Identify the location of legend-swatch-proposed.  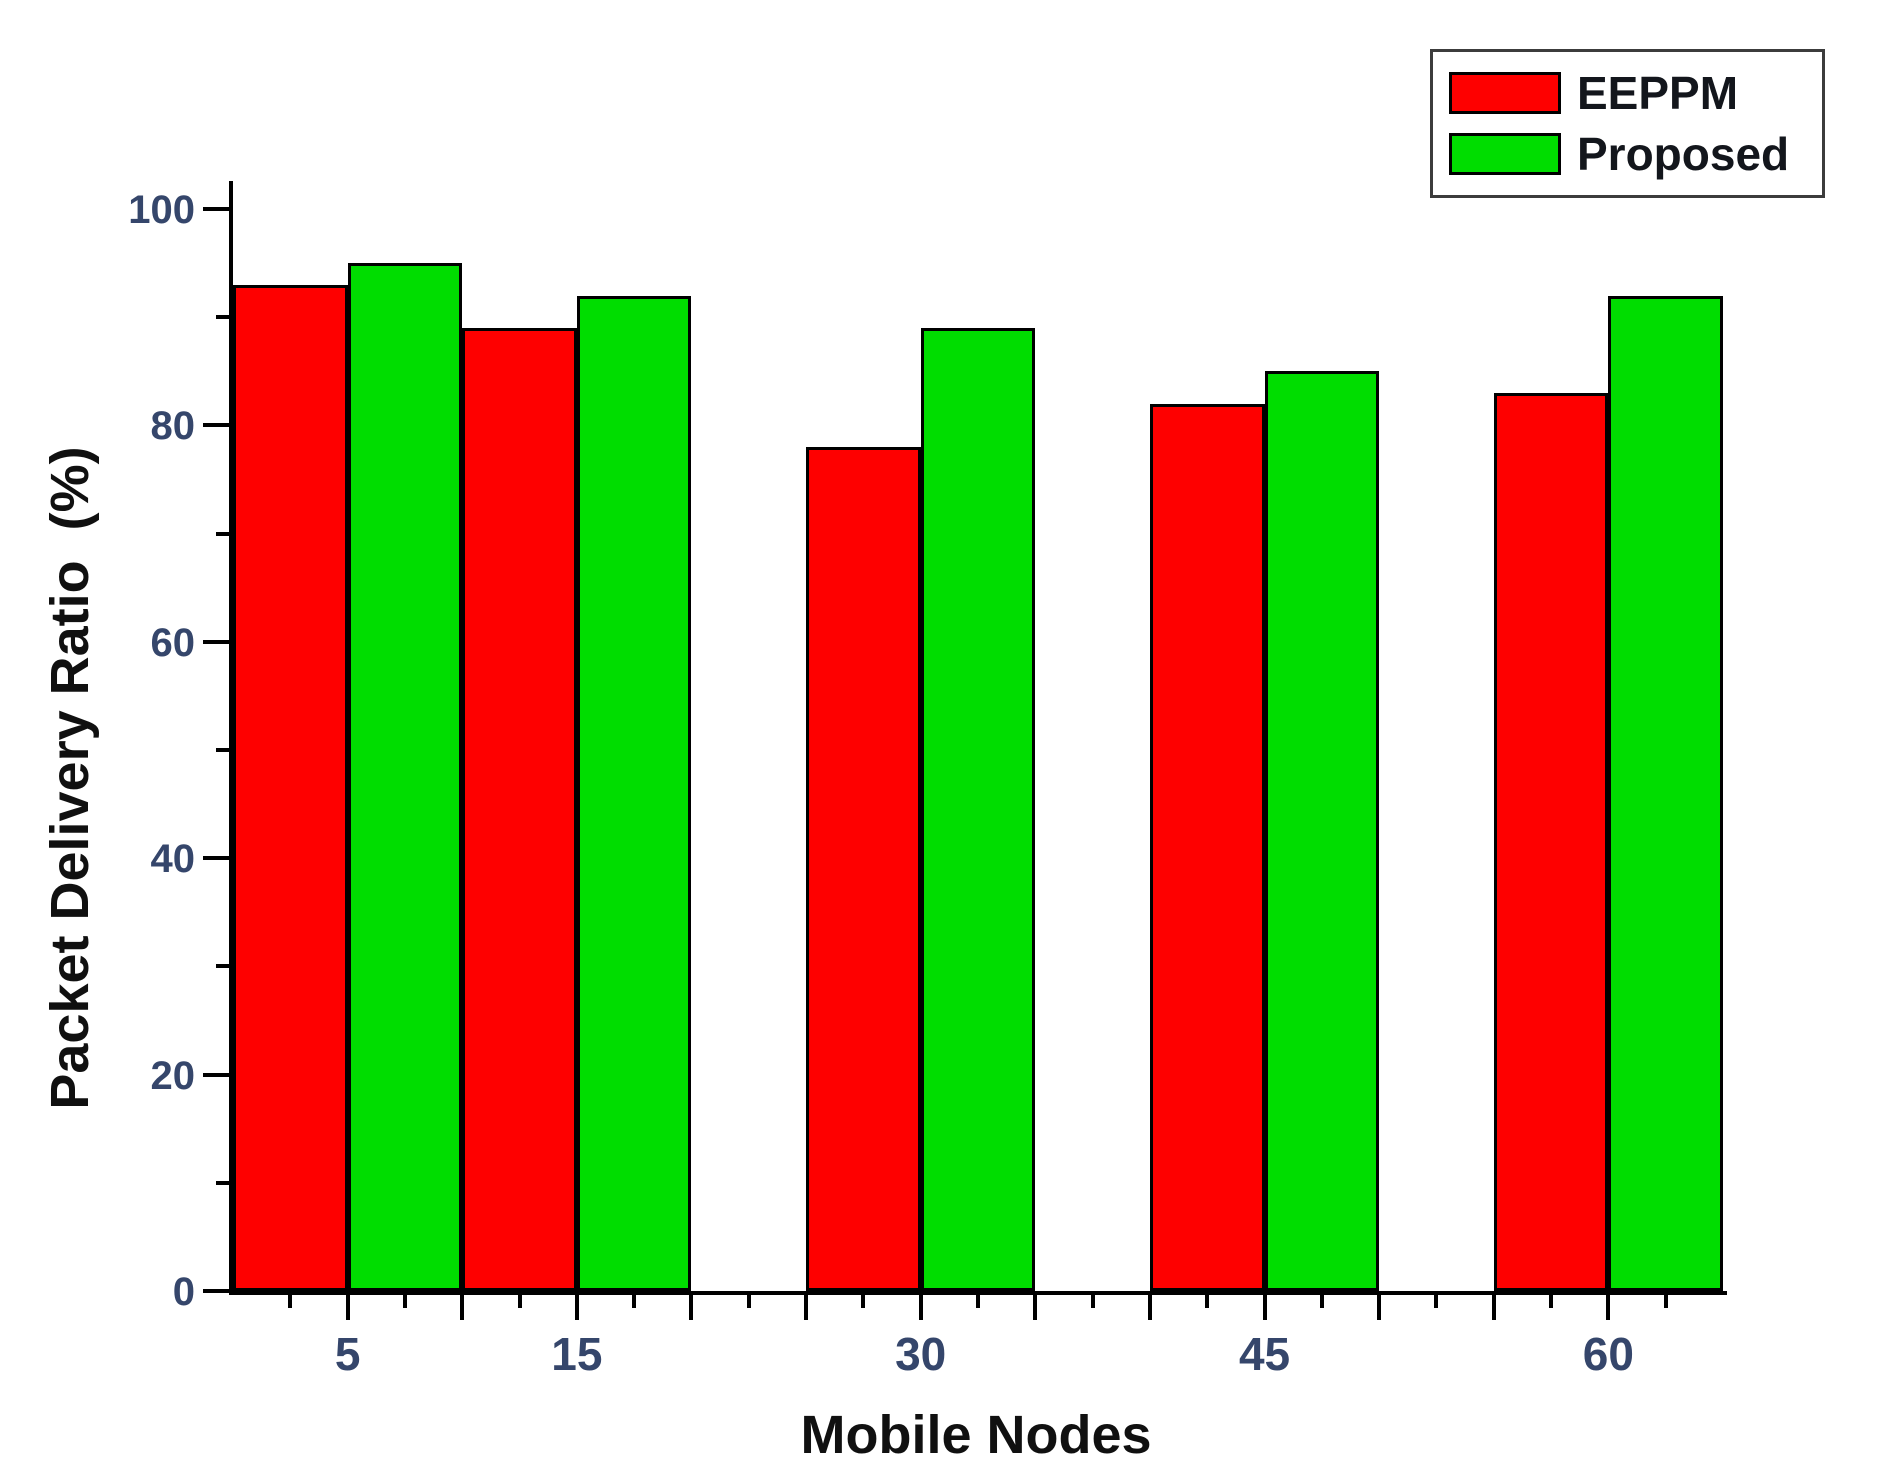
(1505, 153).